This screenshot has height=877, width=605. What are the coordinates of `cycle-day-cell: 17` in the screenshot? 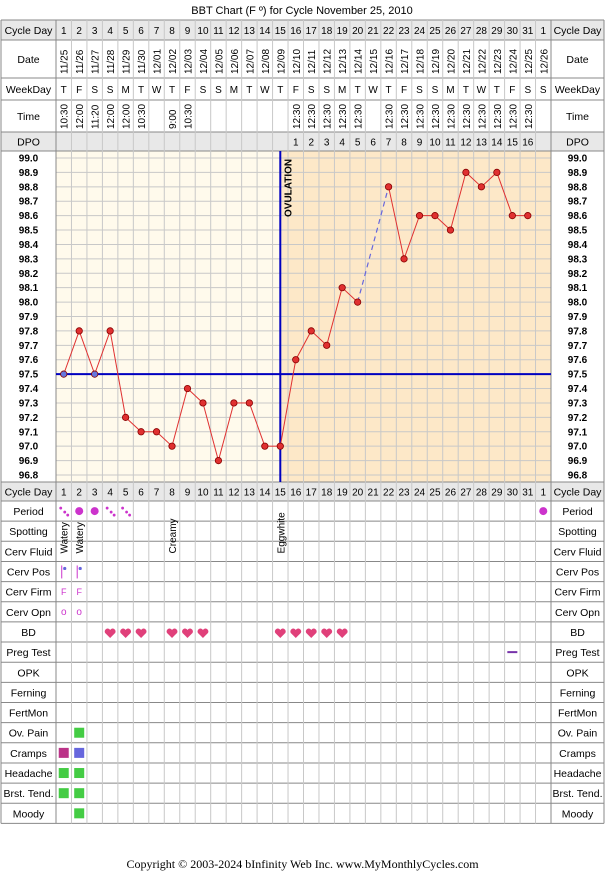 It's located at (312, 31).